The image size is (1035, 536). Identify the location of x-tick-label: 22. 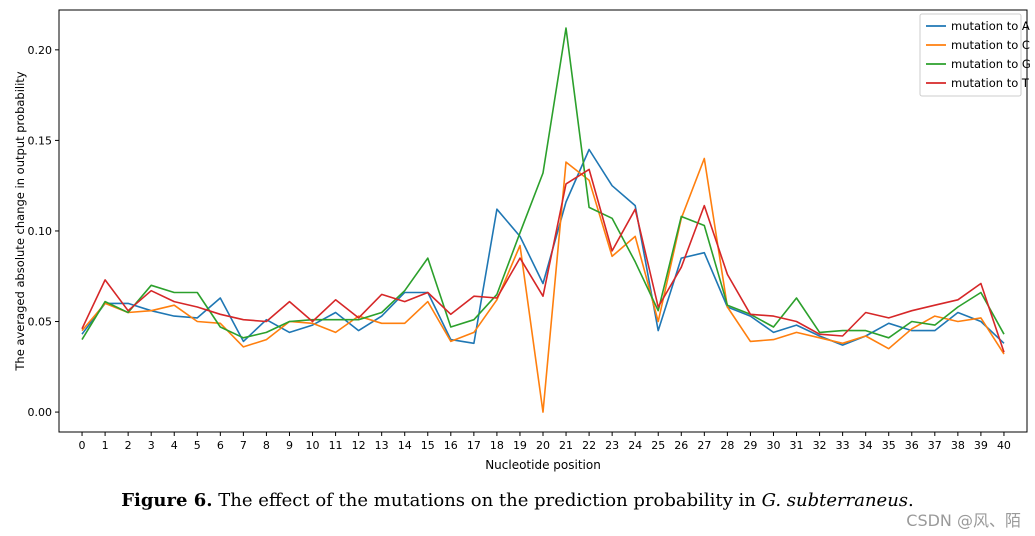
(589, 445).